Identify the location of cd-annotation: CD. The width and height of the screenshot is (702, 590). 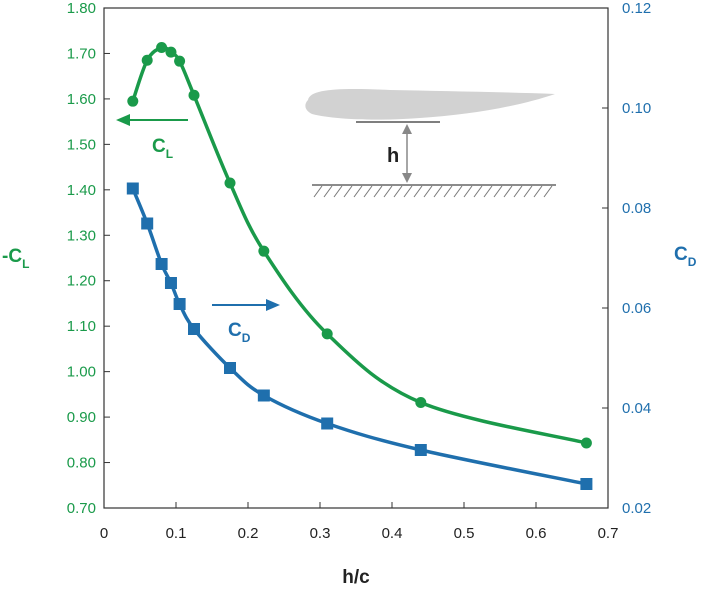
(246, 322).